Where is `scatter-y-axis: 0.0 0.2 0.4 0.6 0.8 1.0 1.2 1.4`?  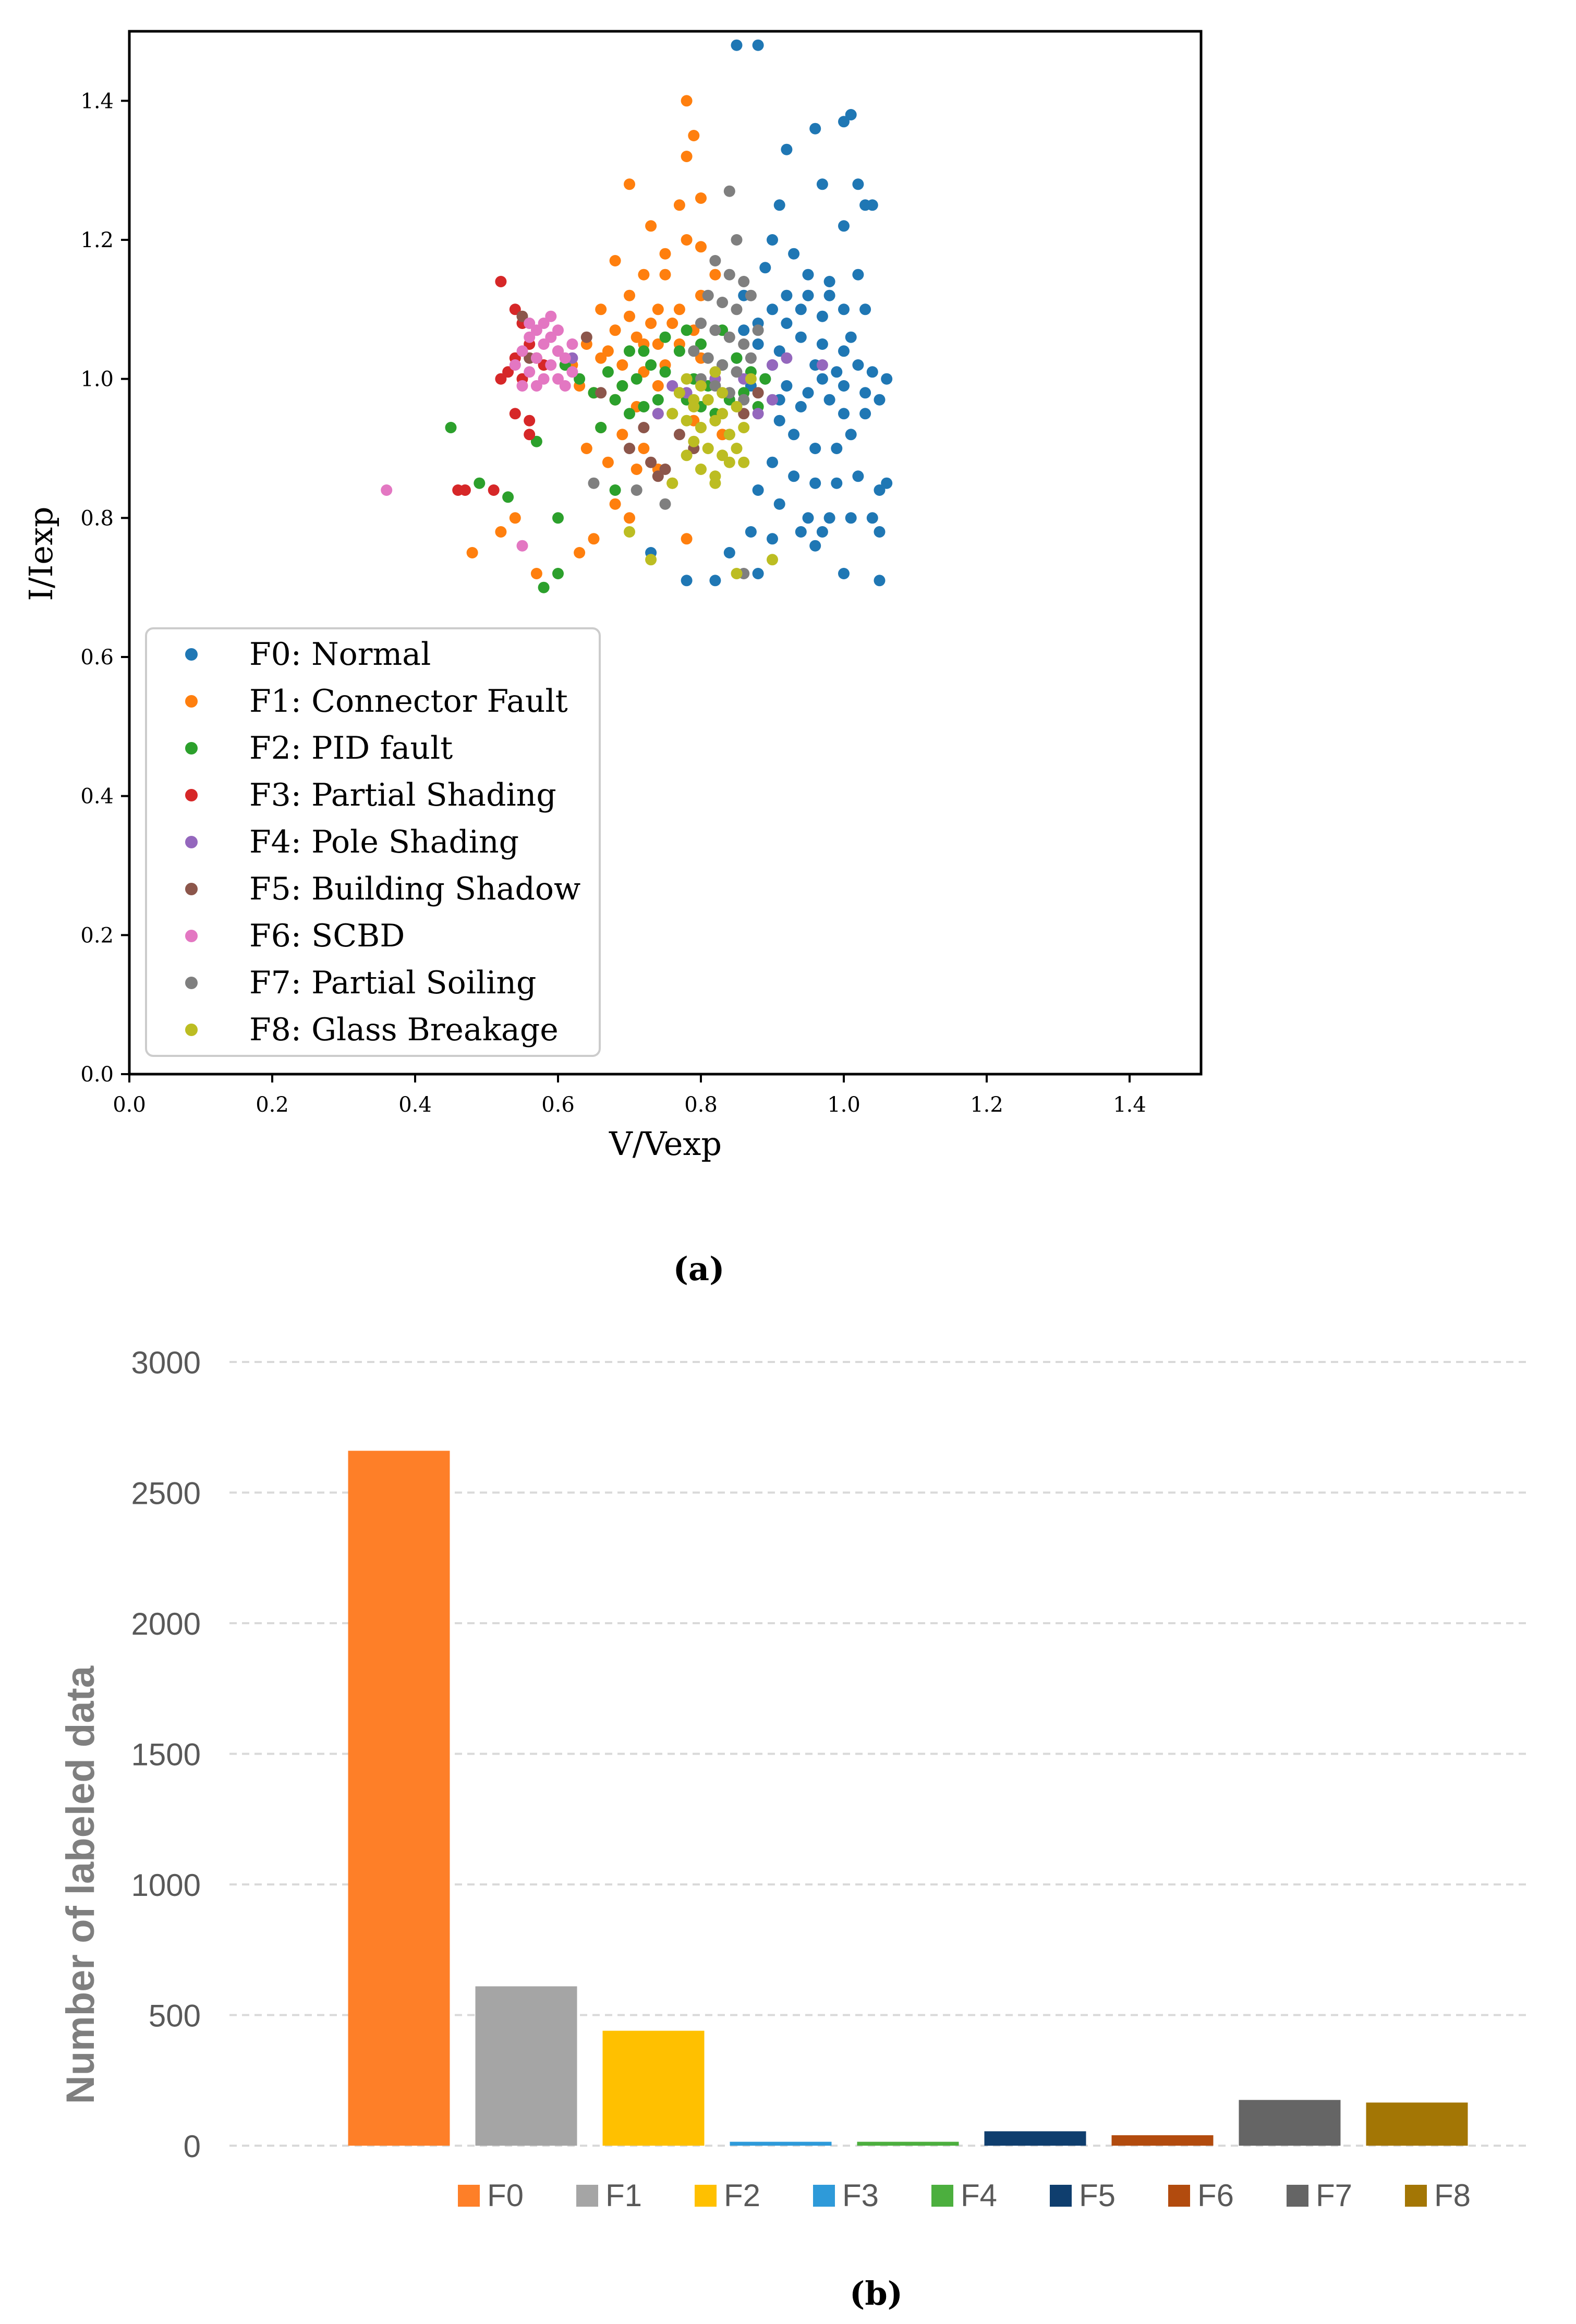
scatter-y-axis: 0.0 0.2 0.4 0.6 0.8 1.0 1.2 1.4 is located at coordinates (104, 588).